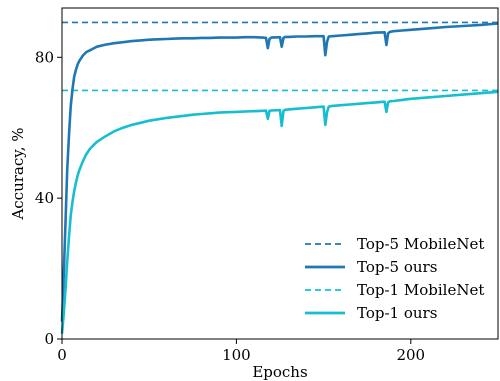 The image size is (500, 381). What do you see at coordinates (410, 355) in the screenshot?
I see `x-tick-label: 200` at bounding box center [410, 355].